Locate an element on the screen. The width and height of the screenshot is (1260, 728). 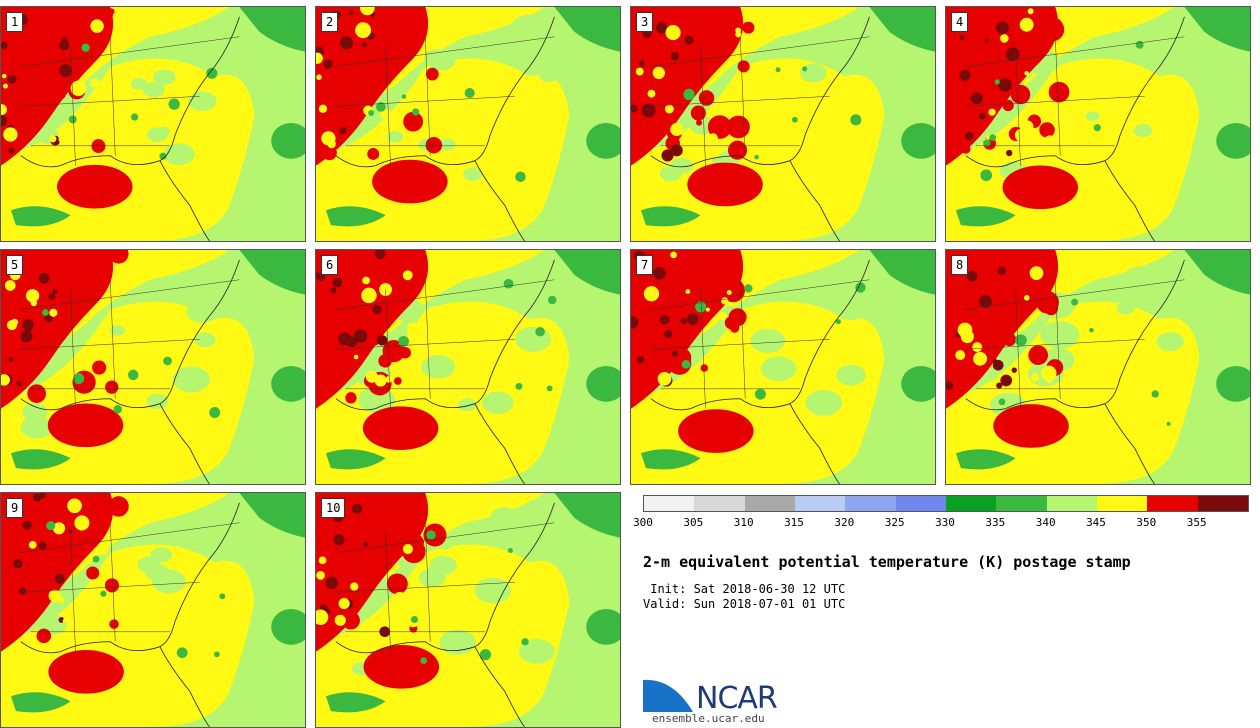
colorbar-tick-label: 335 is located at coordinates (995, 522).